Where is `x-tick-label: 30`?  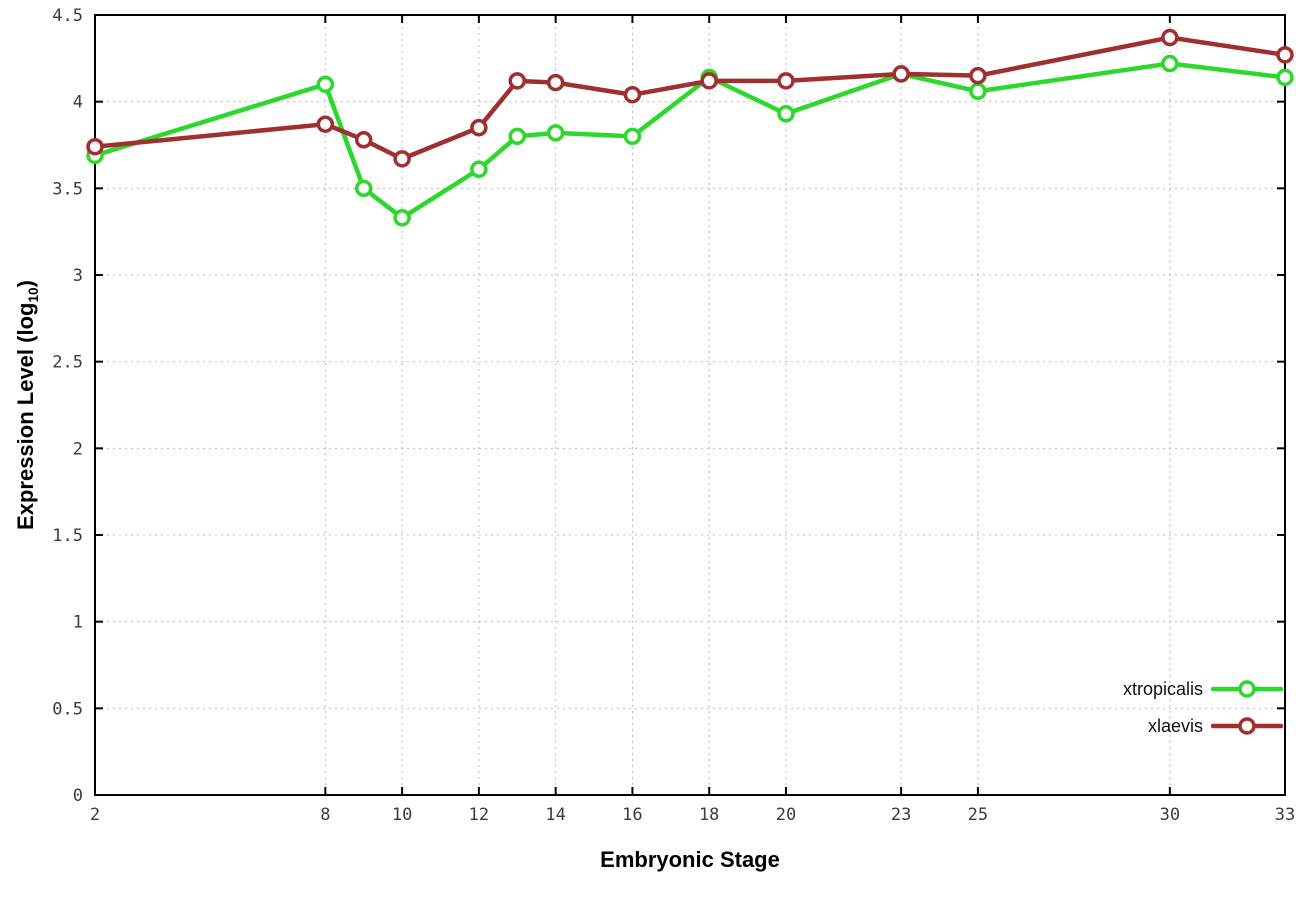
x-tick-label: 30 is located at coordinates (1170, 815).